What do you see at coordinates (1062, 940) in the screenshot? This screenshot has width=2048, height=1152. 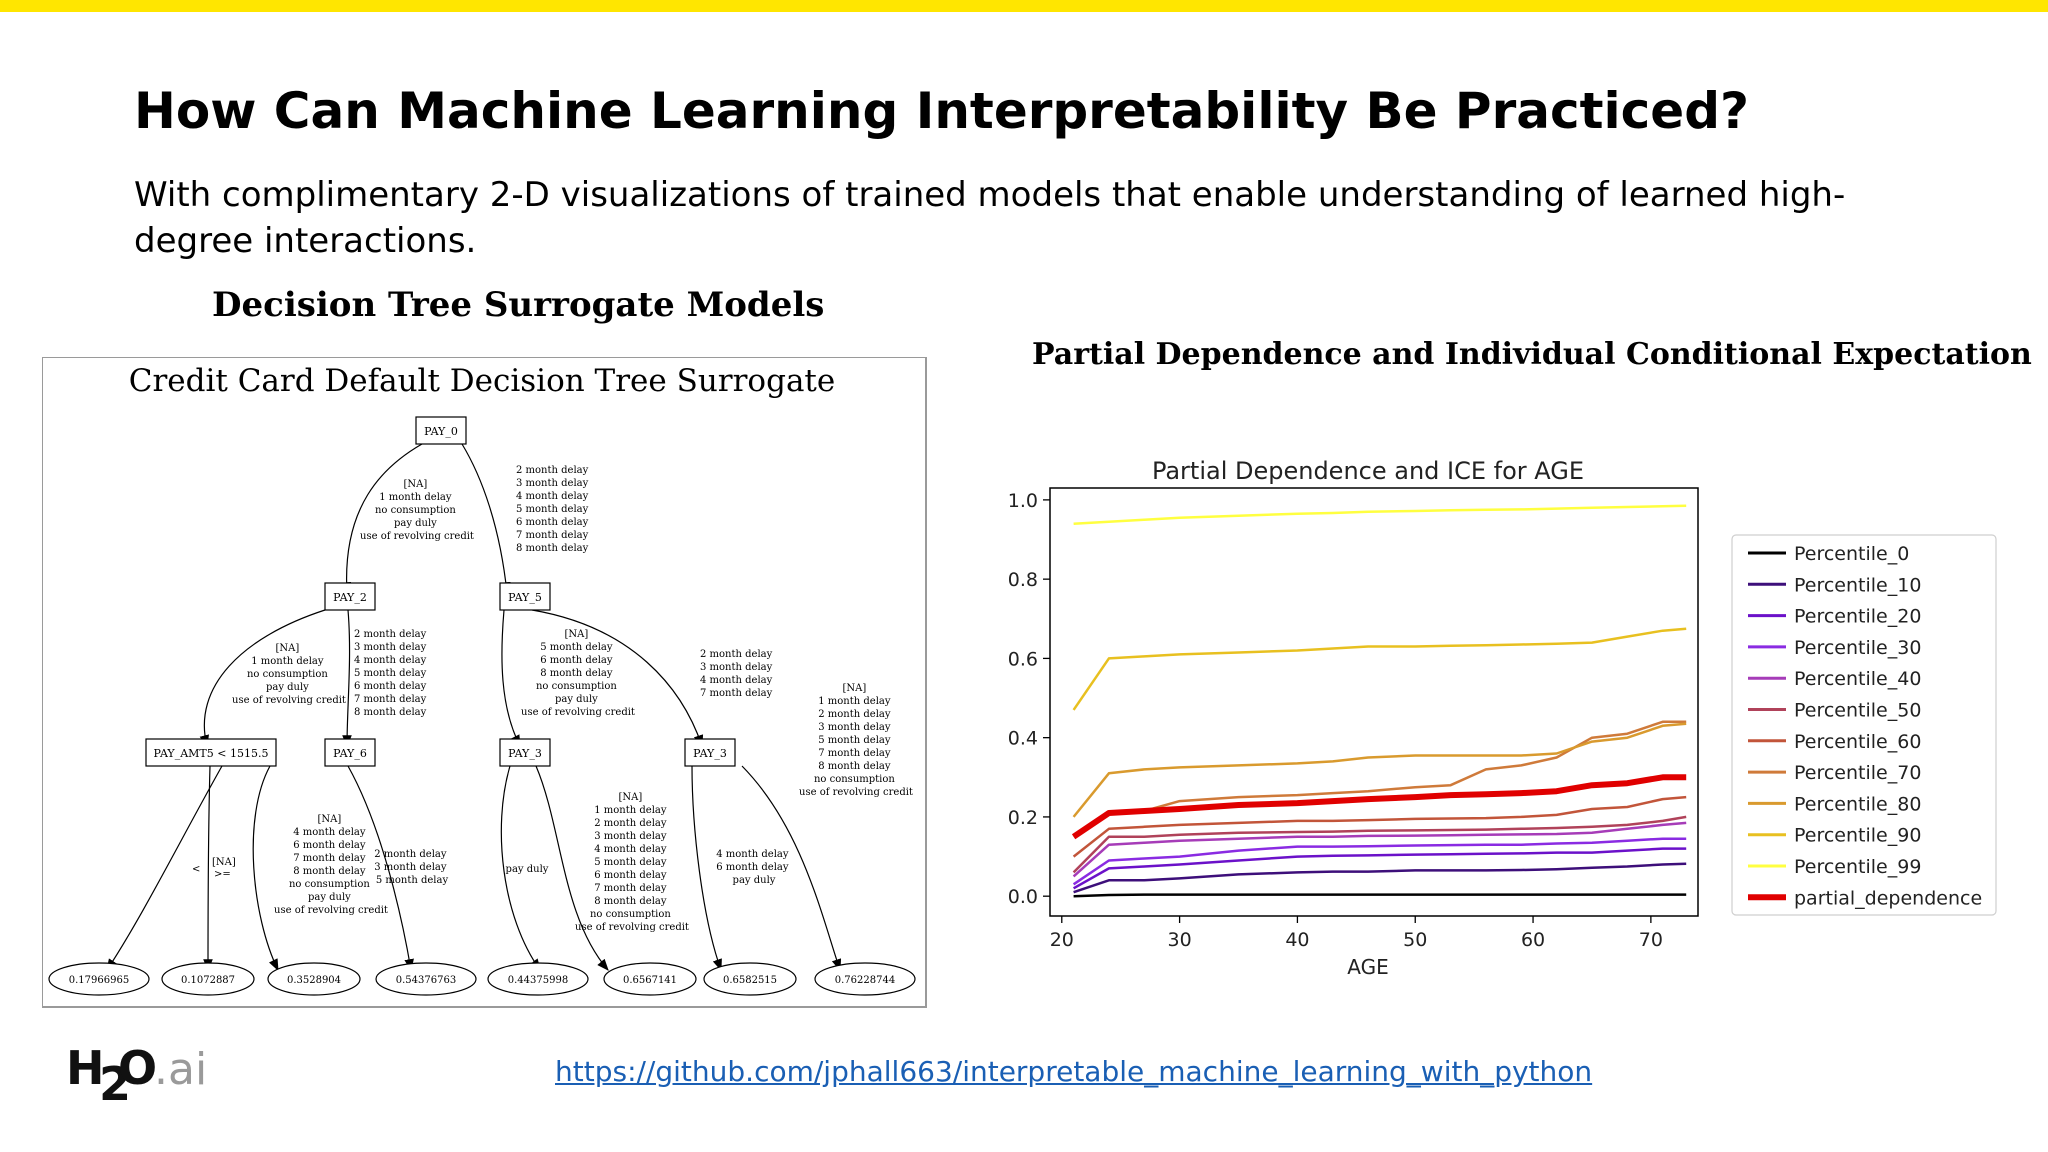 I see `x-tick-label: 20` at bounding box center [1062, 940].